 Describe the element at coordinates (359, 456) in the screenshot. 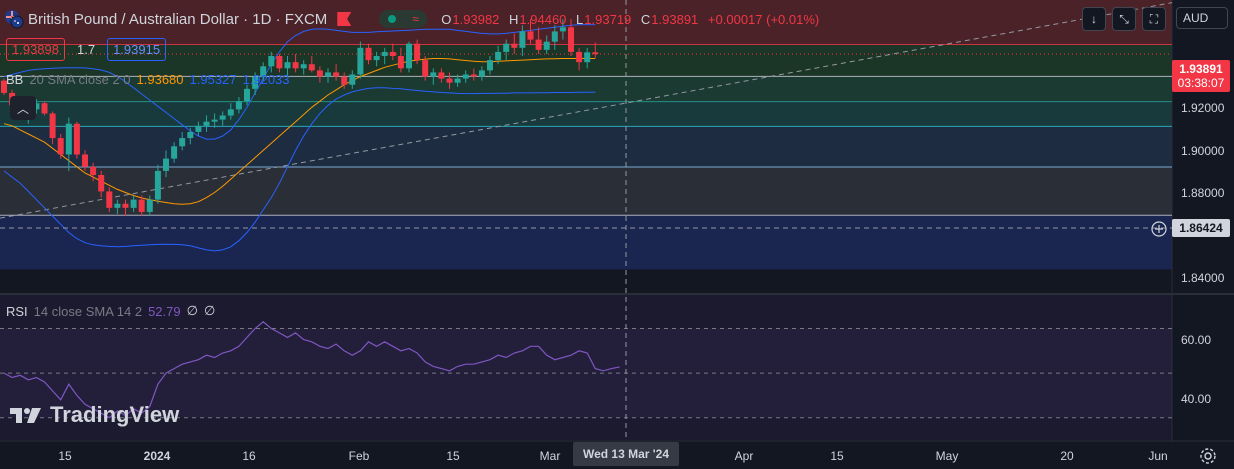

I see `time-axis-label: Feb` at that location.